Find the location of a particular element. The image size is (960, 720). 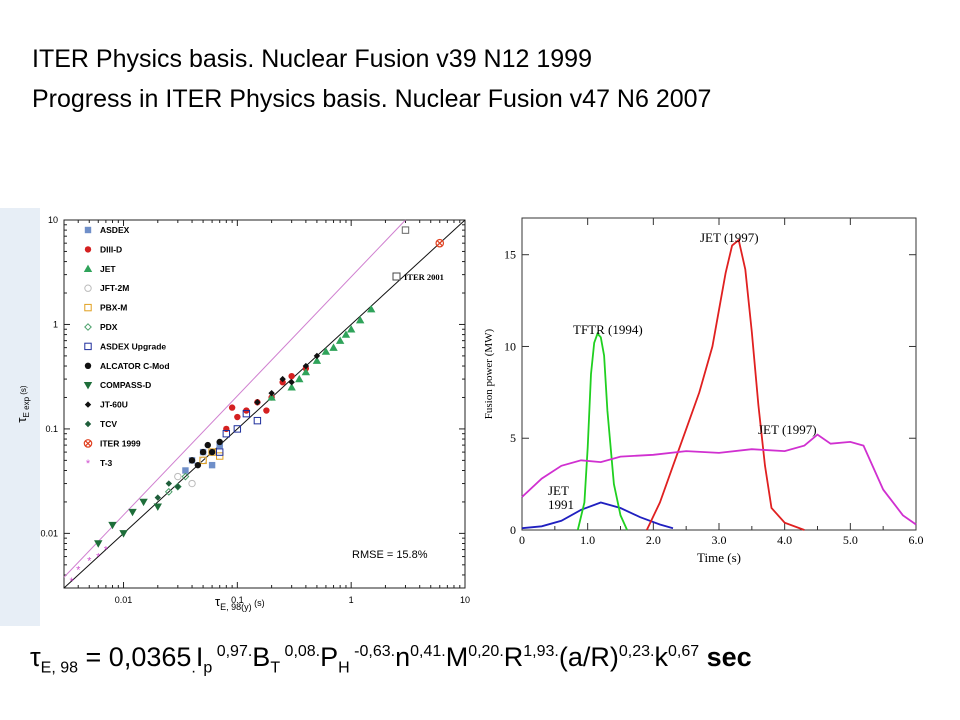

legend-label-jet: JET is located at coordinates (108, 269).